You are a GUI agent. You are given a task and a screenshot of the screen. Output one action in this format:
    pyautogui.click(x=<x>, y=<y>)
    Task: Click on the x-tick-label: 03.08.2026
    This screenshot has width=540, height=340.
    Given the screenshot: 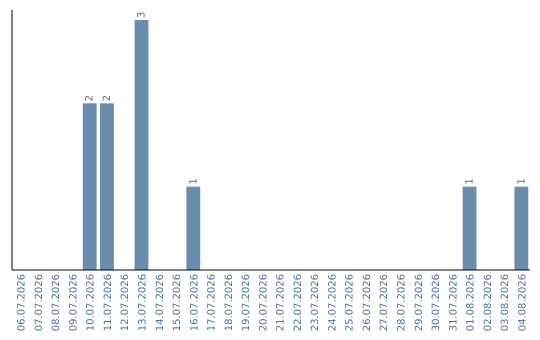 What is the action you would take?
    pyautogui.click(x=506, y=303)
    